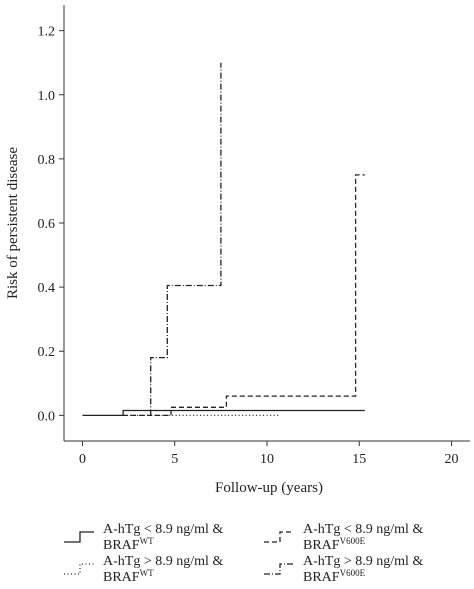 This screenshot has width=474, height=589. Describe the element at coordinates (47, 160) in the screenshot. I see `y-tick-label: 0.8` at that location.